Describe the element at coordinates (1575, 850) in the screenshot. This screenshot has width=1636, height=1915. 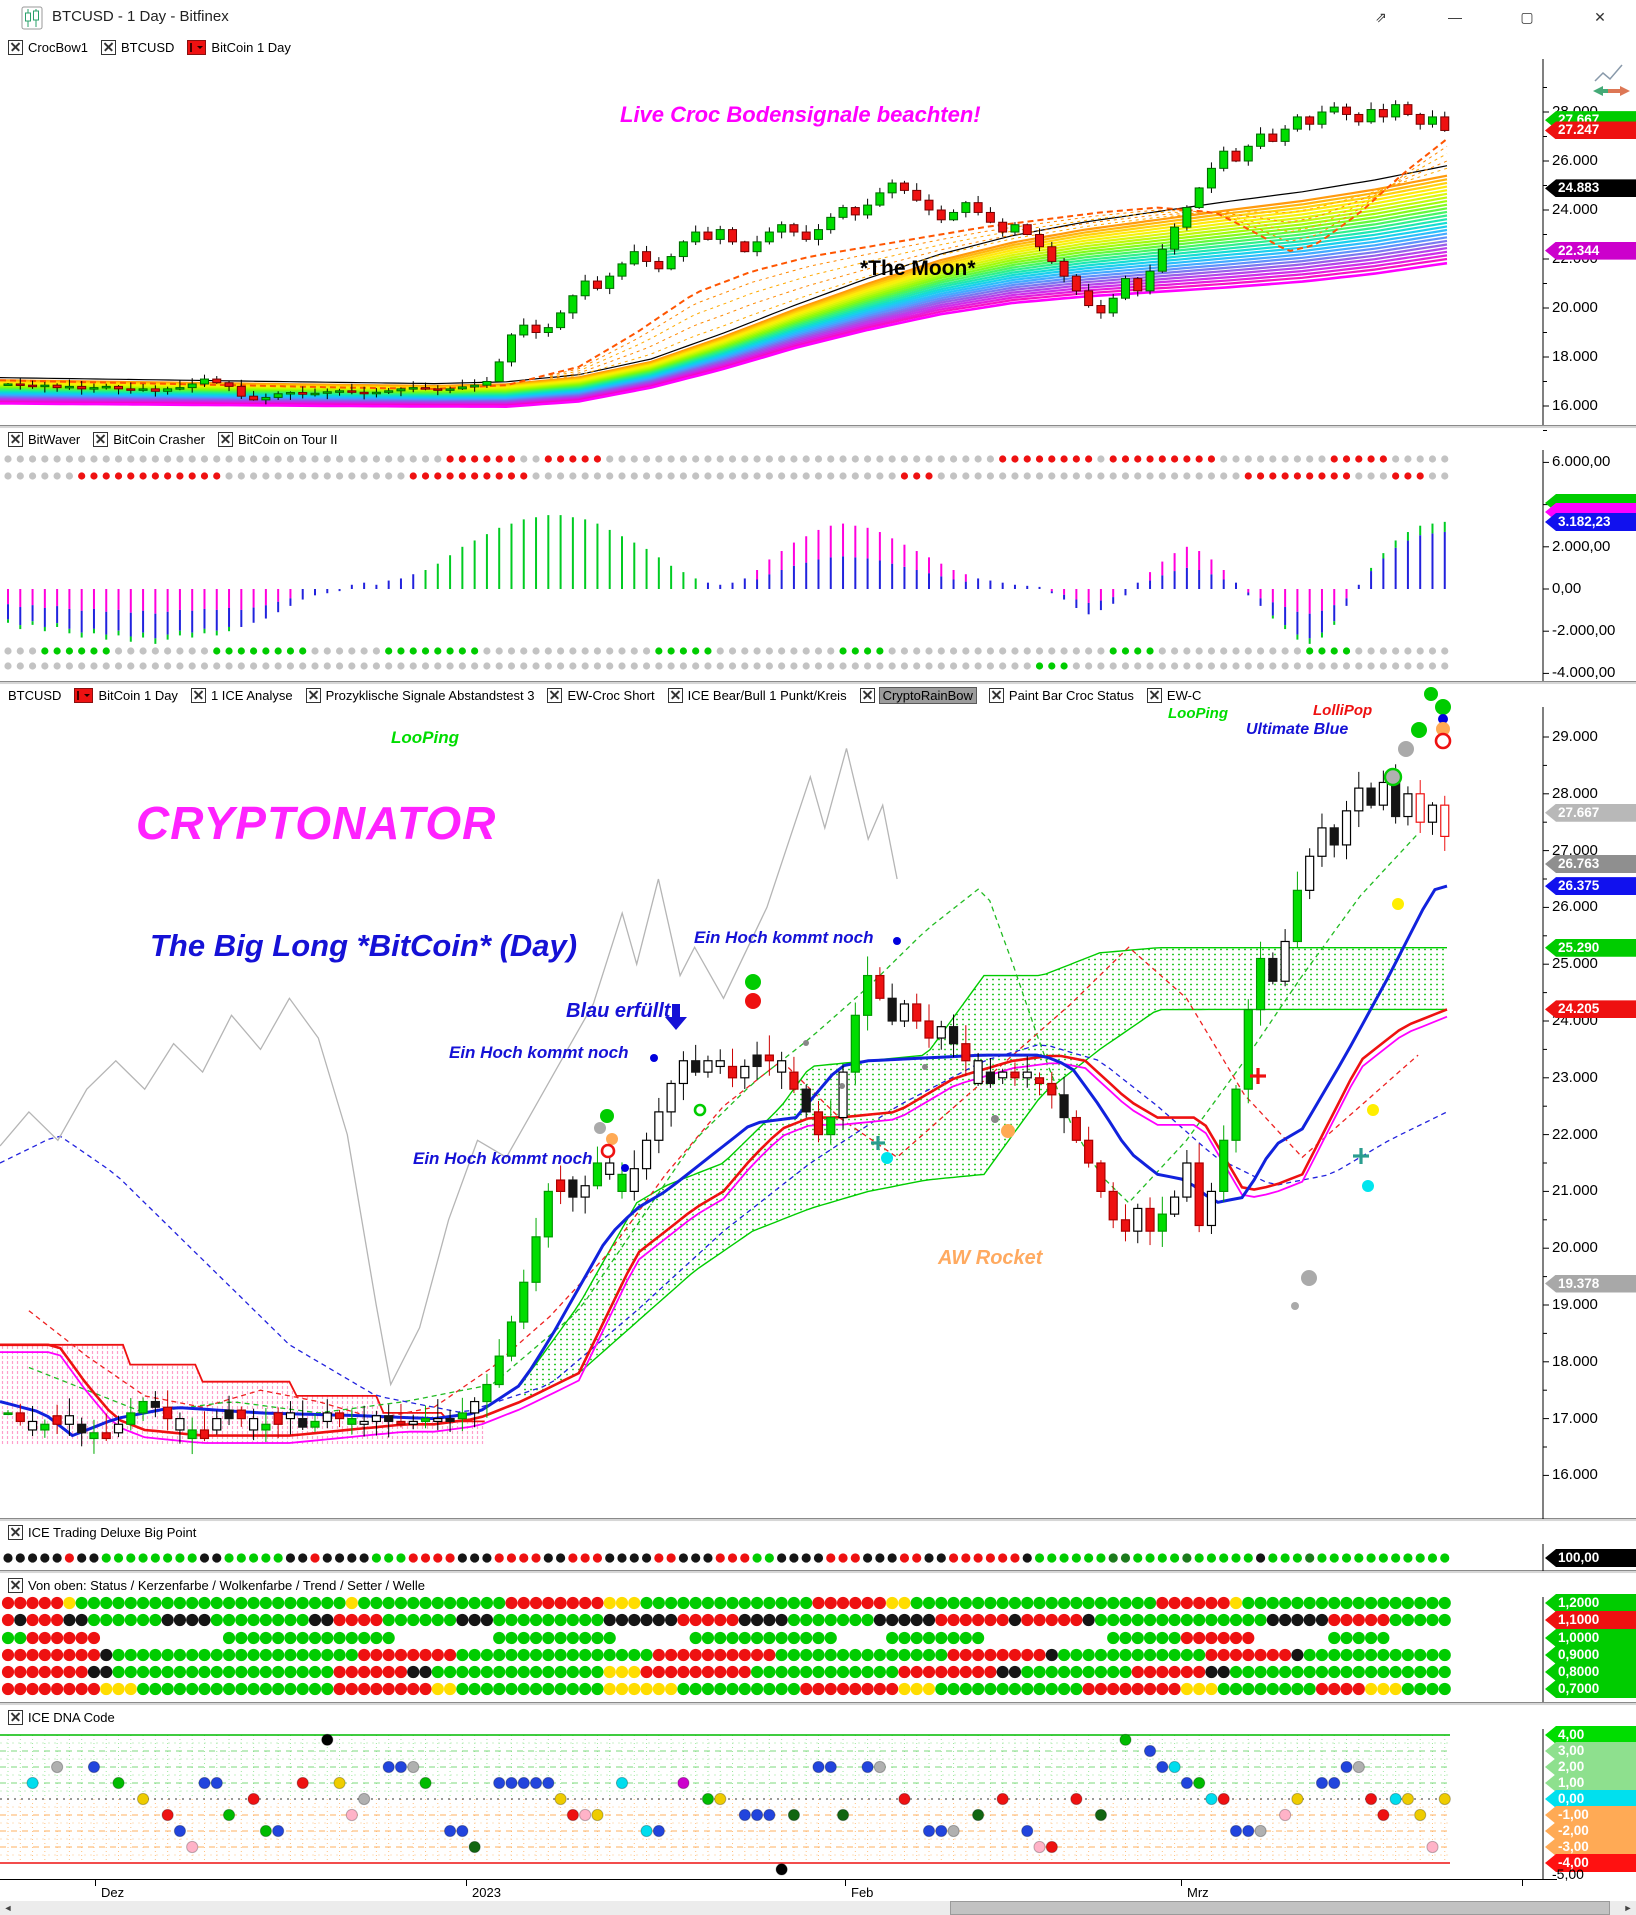
I see `axis-tick-label: 27.000` at that location.